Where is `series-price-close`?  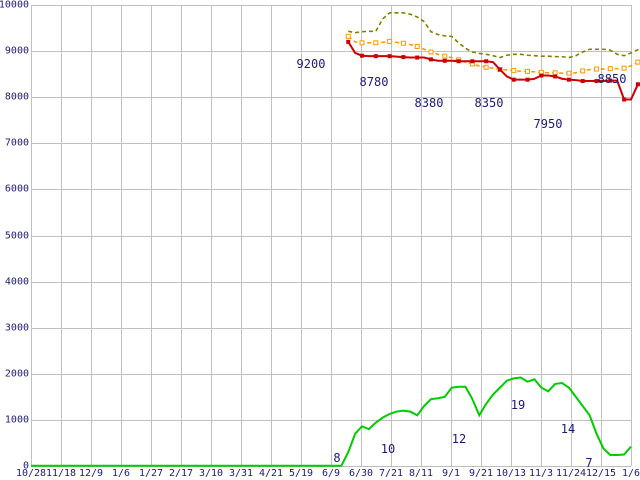
series-price-close is located at coordinates (493, 70).